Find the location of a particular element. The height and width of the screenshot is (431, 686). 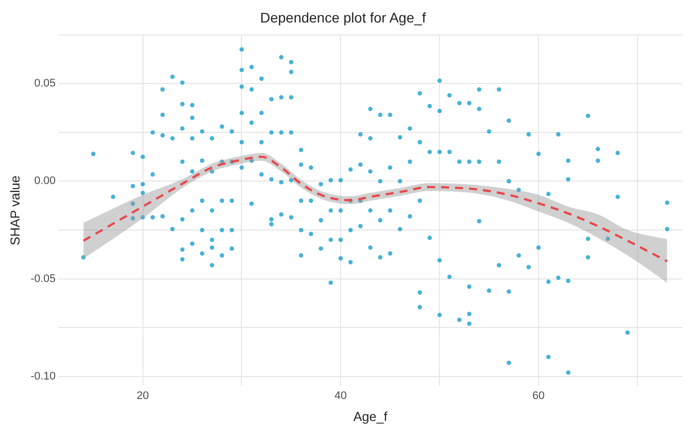

y-tick-label: 0.00 is located at coordinates (45, 181).